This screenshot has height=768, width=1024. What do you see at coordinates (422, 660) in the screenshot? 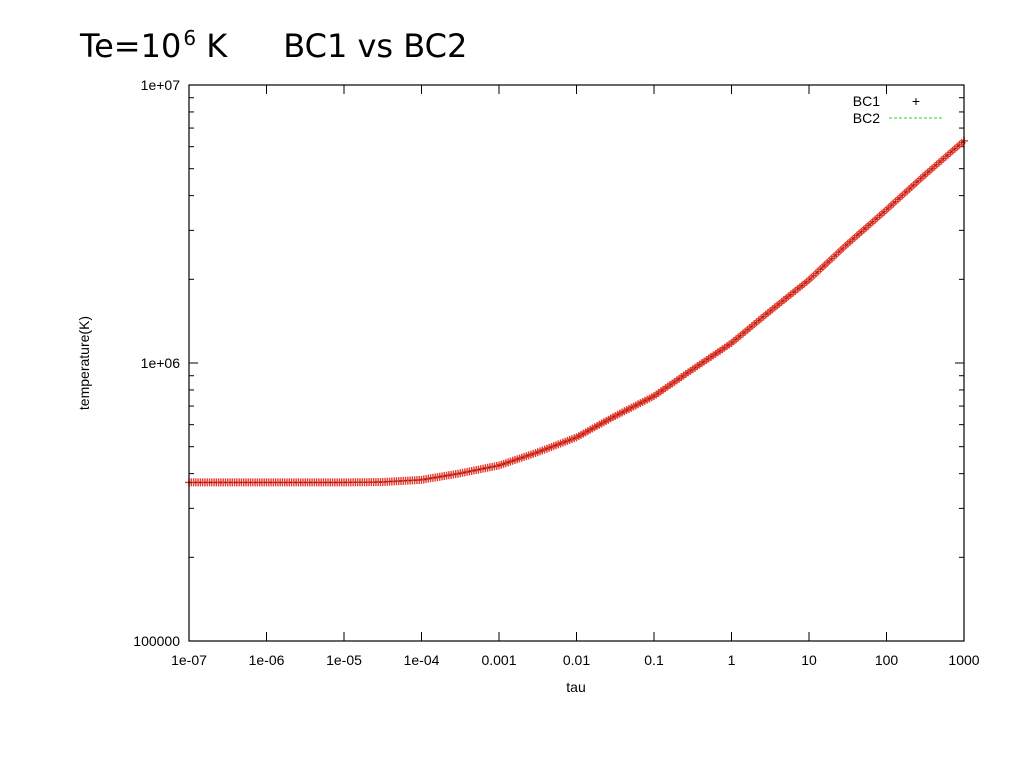
I see `x-tick-label-3: 1e-04` at bounding box center [422, 660].